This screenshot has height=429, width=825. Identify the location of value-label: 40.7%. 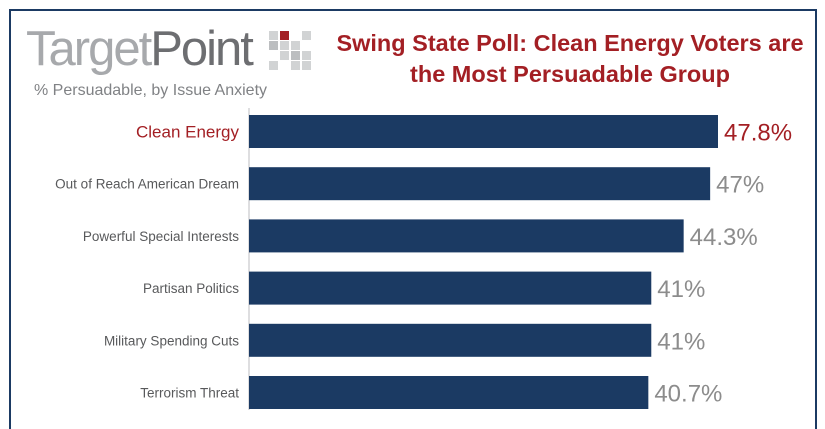
(688, 394).